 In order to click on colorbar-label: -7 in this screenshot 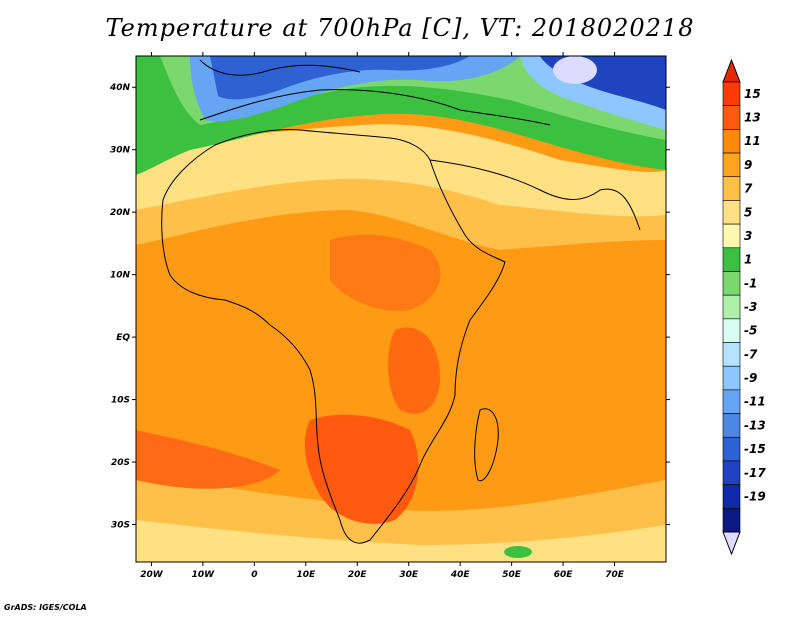, I will do `click(751, 354)`.